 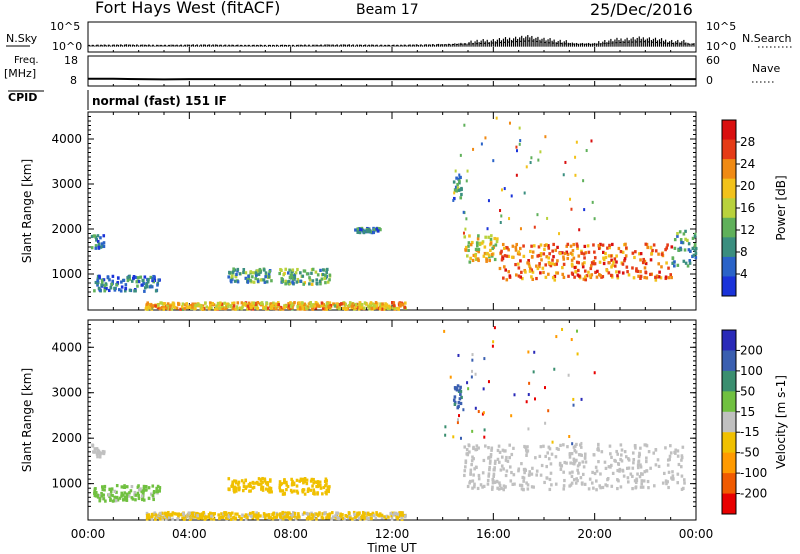 I want to click on velocity-colorbar-frame, so click(x=729, y=422).